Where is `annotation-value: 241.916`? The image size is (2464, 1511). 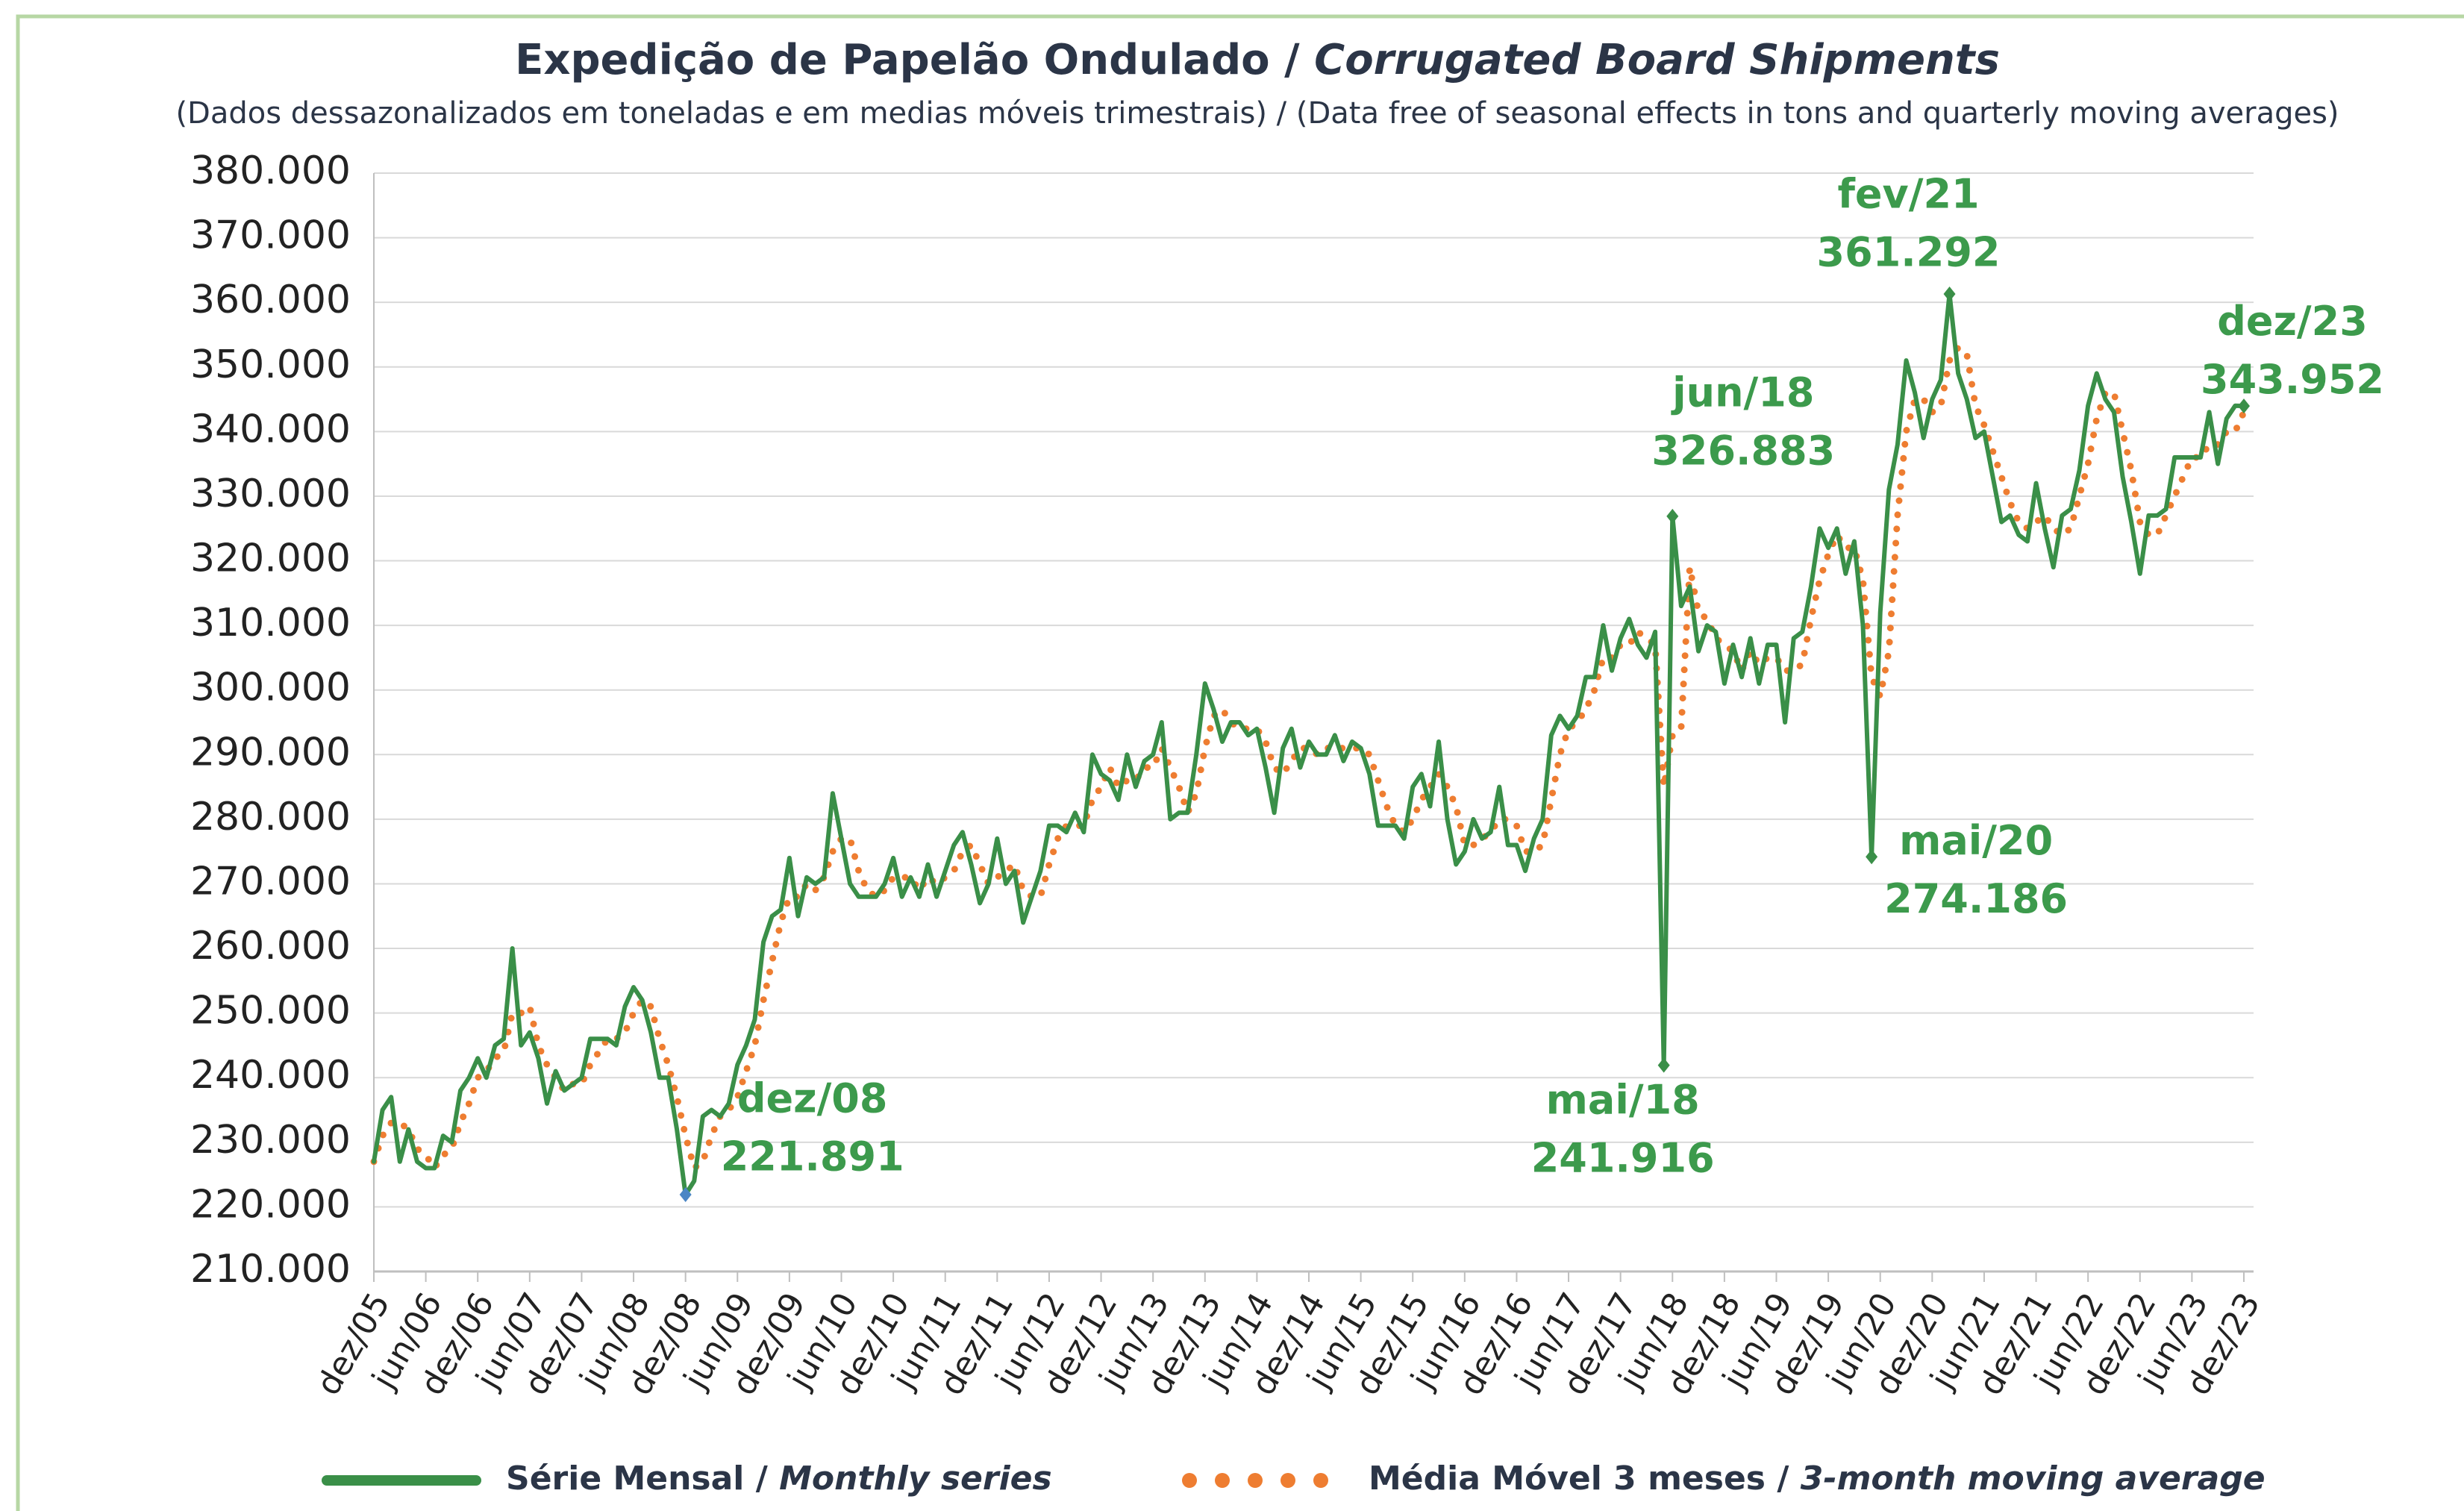 annotation-value: 241.916 is located at coordinates (1623, 1157).